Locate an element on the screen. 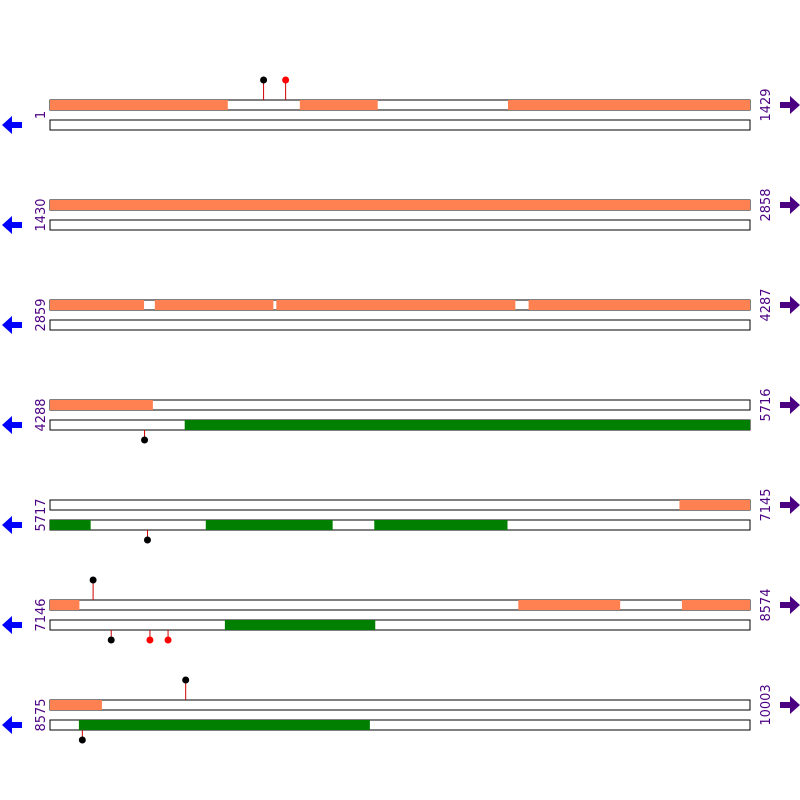 This screenshot has width=800, height=800. map-row: 7146 8574 is located at coordinates (401, 610).